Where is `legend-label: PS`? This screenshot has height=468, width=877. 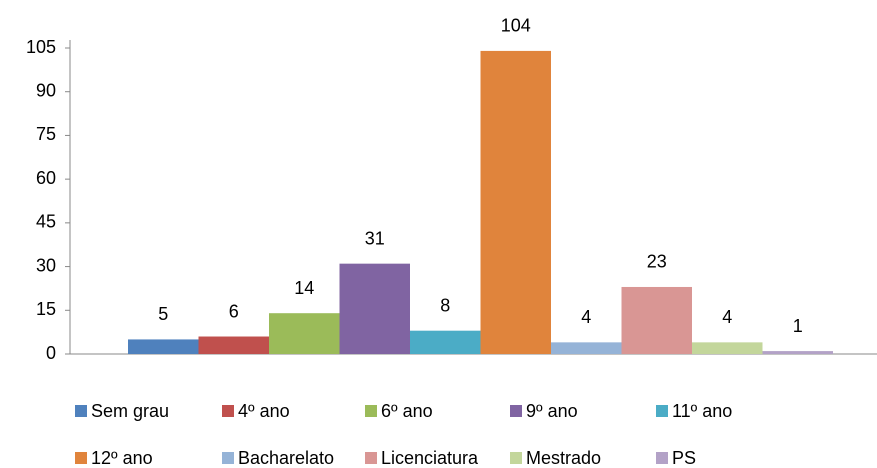 legend-label: PS is located at coordinates (684, 458).